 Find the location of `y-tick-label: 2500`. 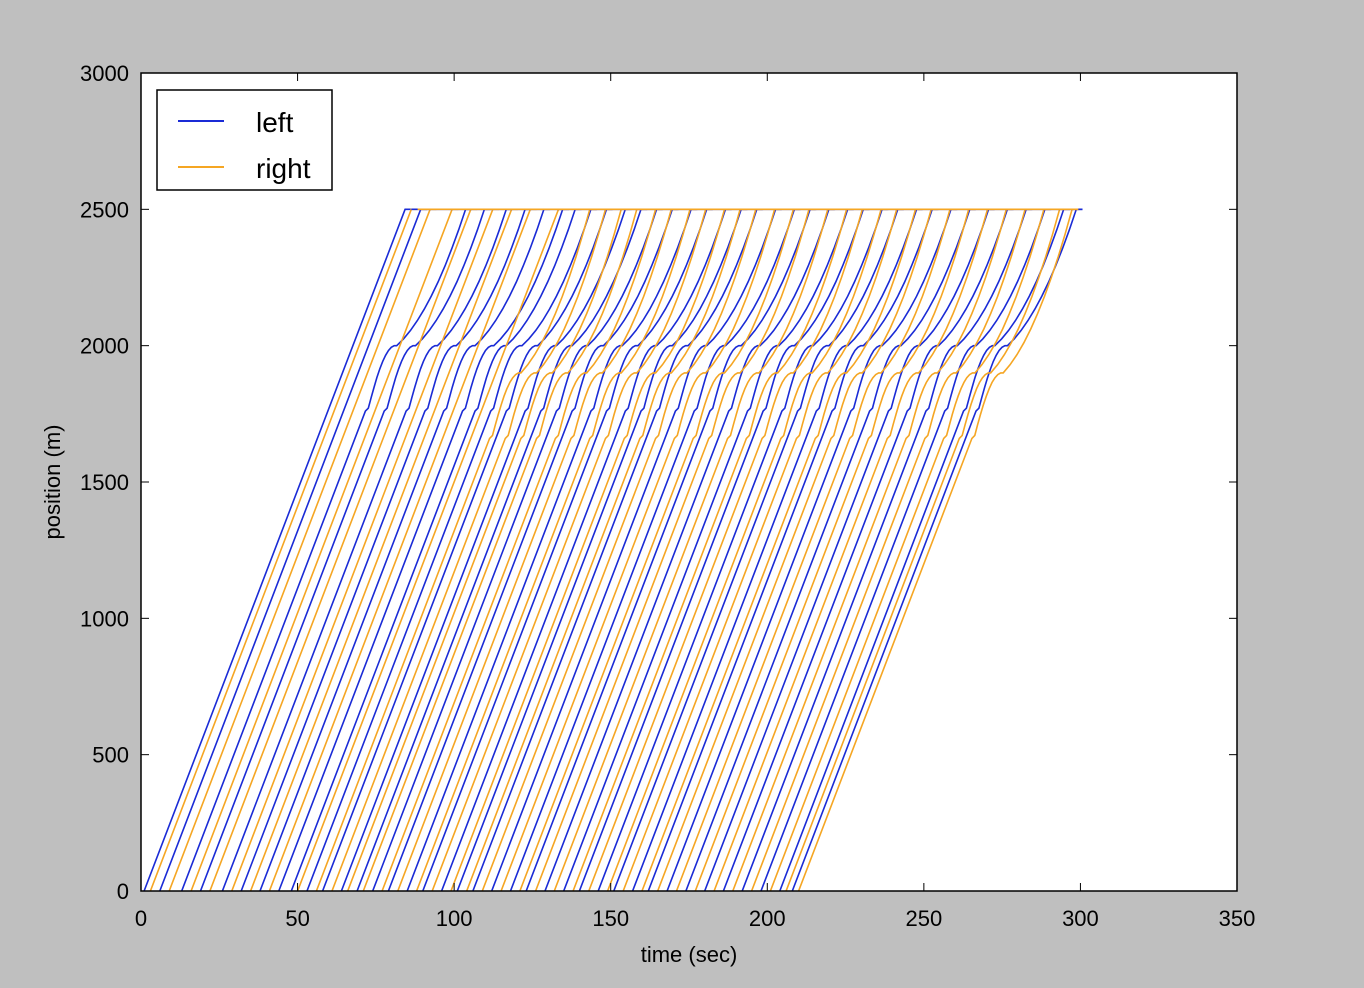

y-tick-label: 2500 is located at coordinates (104, 209).